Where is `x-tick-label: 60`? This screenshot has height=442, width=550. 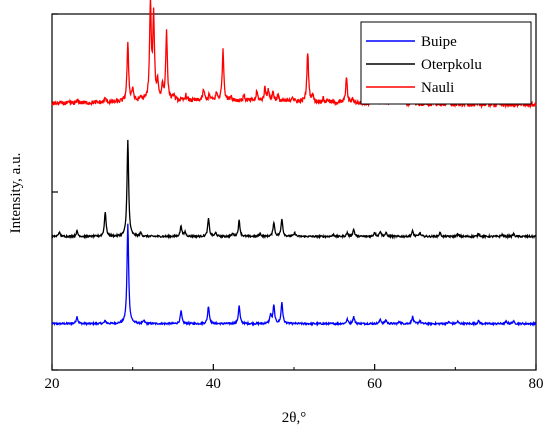
x-tick-label: 60 is located at coordinates (374, 384).